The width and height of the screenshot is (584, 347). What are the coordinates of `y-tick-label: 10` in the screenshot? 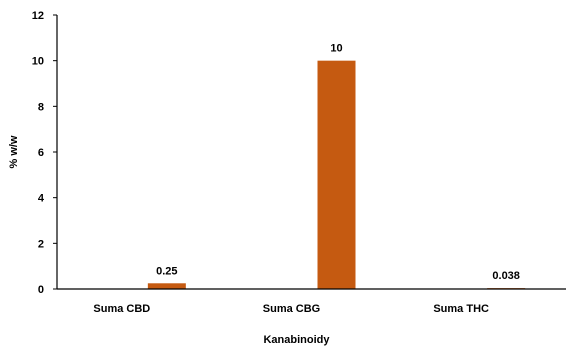 It's located at (38, 62).